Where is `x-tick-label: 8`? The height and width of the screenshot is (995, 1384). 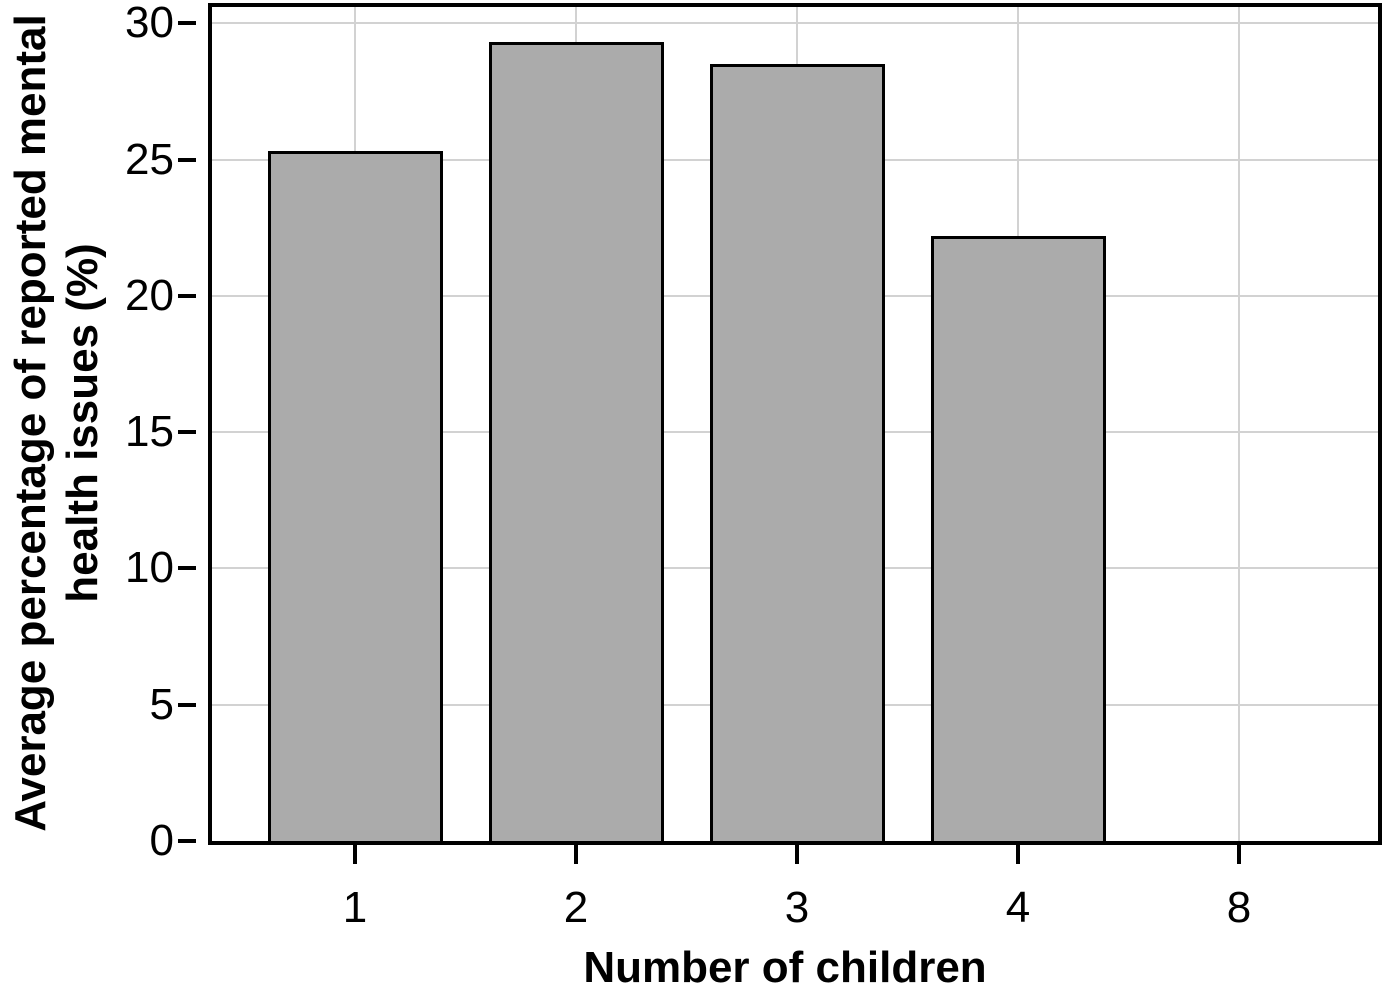 x-tick-label: 8 is located at coordinates (1239, 907).